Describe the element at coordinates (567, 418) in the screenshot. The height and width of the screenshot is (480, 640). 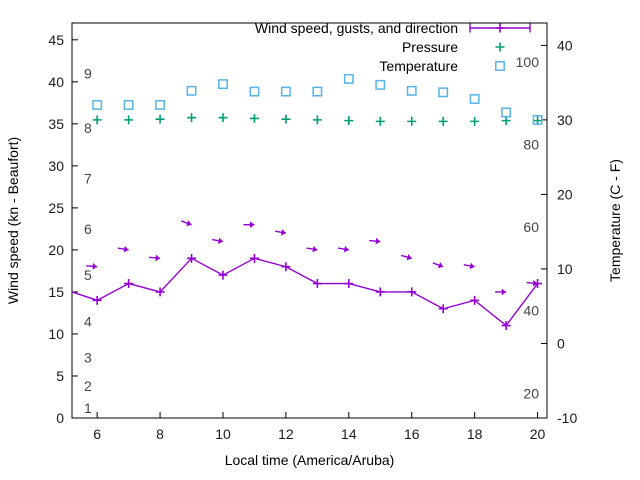
I see `y2-tick-label: -10` at that location.